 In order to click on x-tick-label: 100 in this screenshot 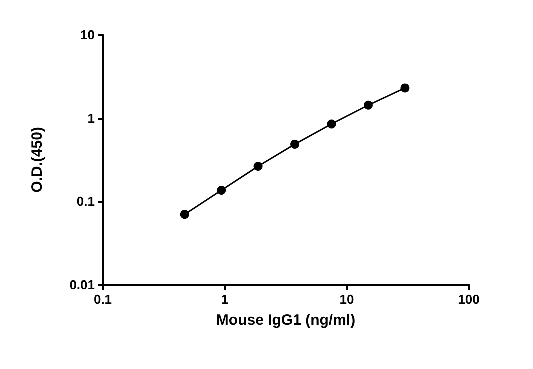, I will do `click(469, 299)`.